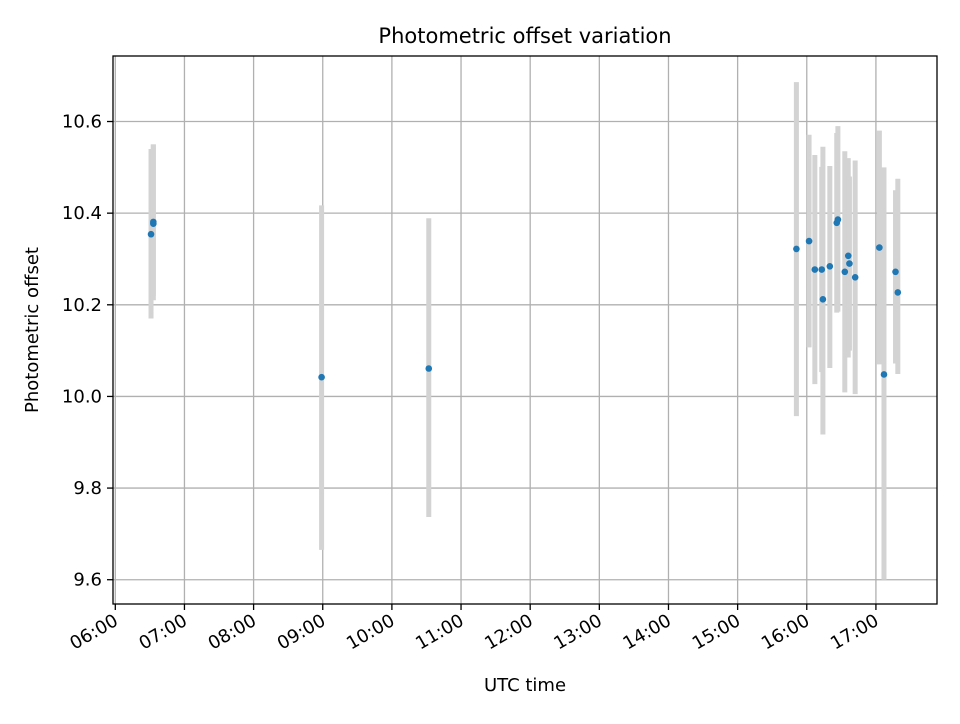 Image resolution: width=960 pixels, height=724 pixels. What do you see at coordinates (577, 632) in the screenshot?
I see `x-tick-label: 13:00` at bounding box center [577, 632].